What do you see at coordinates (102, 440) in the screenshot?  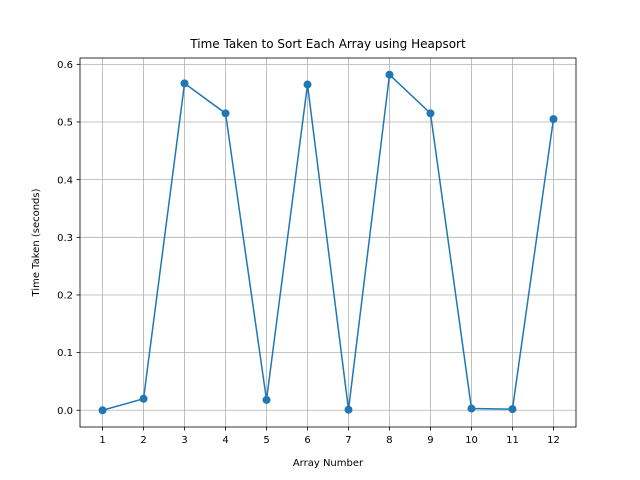 I see `x-tick-label: 1` at bounding box center [102, 440].